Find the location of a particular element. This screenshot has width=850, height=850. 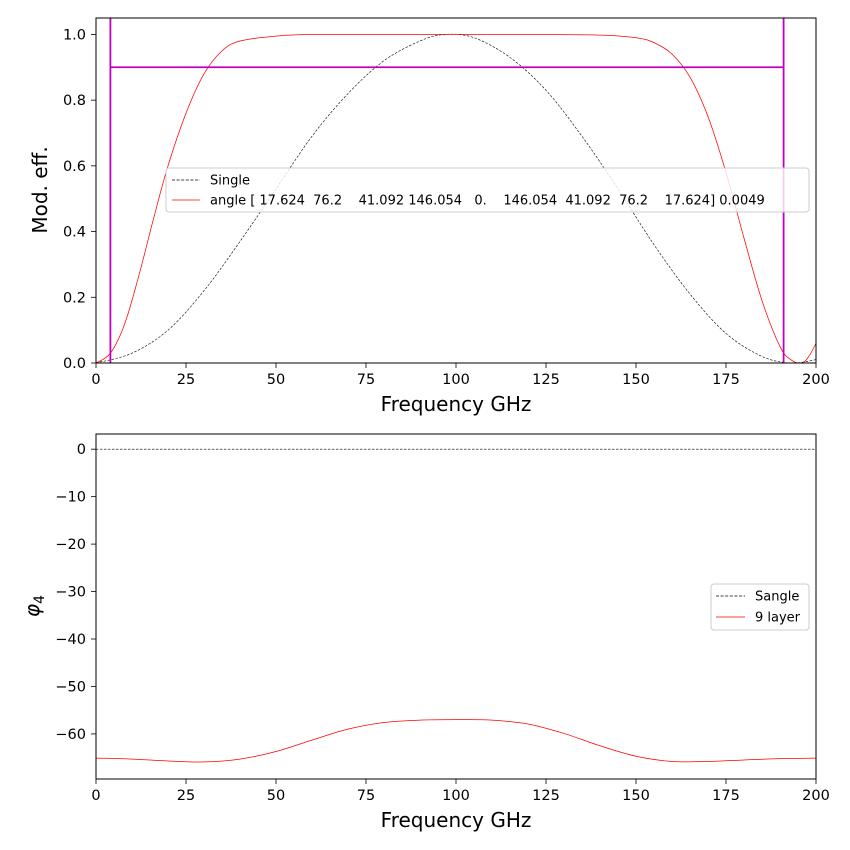

bottom-x-tick-label: 175 is located at coordinates (726, 796).